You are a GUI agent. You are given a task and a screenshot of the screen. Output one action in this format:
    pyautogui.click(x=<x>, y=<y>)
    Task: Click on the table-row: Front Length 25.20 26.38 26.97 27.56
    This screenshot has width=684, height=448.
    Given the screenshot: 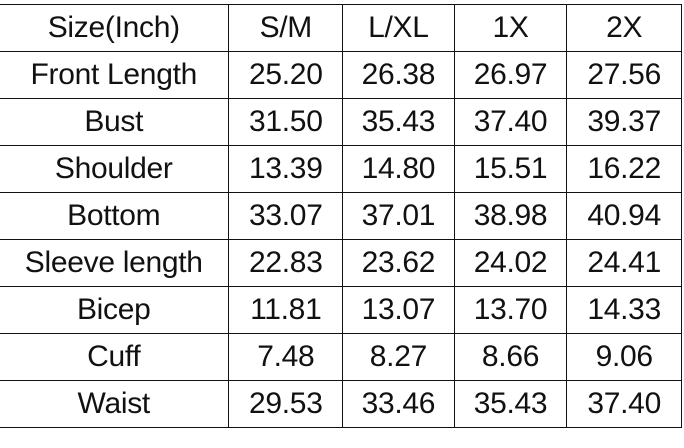 What is the action you would take?
    pyautogui.click(x=341, y=75)
    